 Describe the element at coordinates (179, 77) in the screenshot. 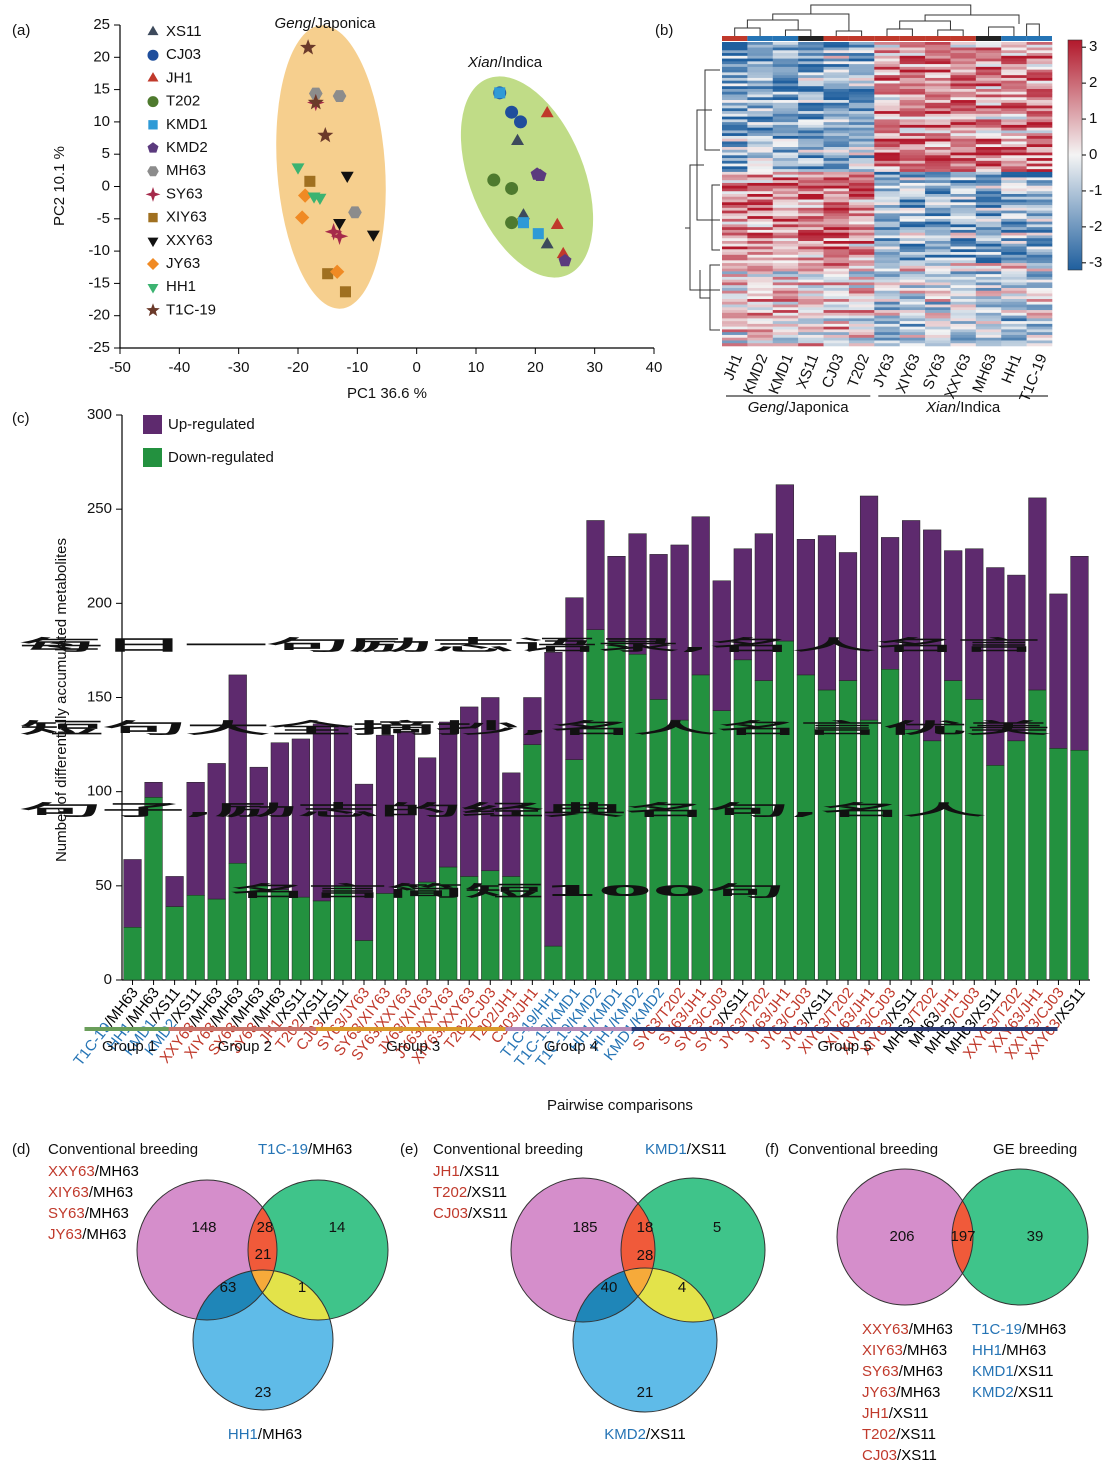

I see `legend-label: JH1` at that location.